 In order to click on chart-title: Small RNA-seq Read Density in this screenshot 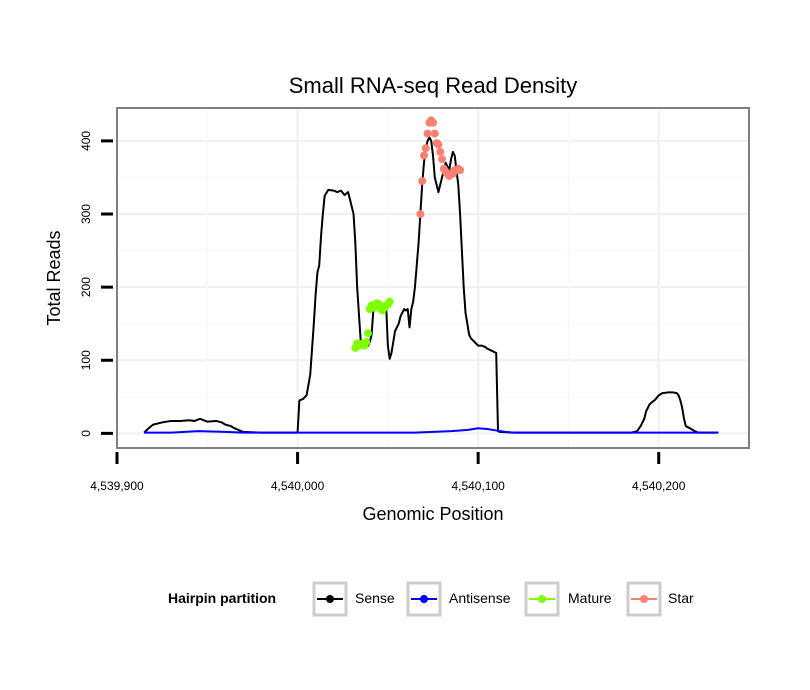, I will do `click(433, 85)`.